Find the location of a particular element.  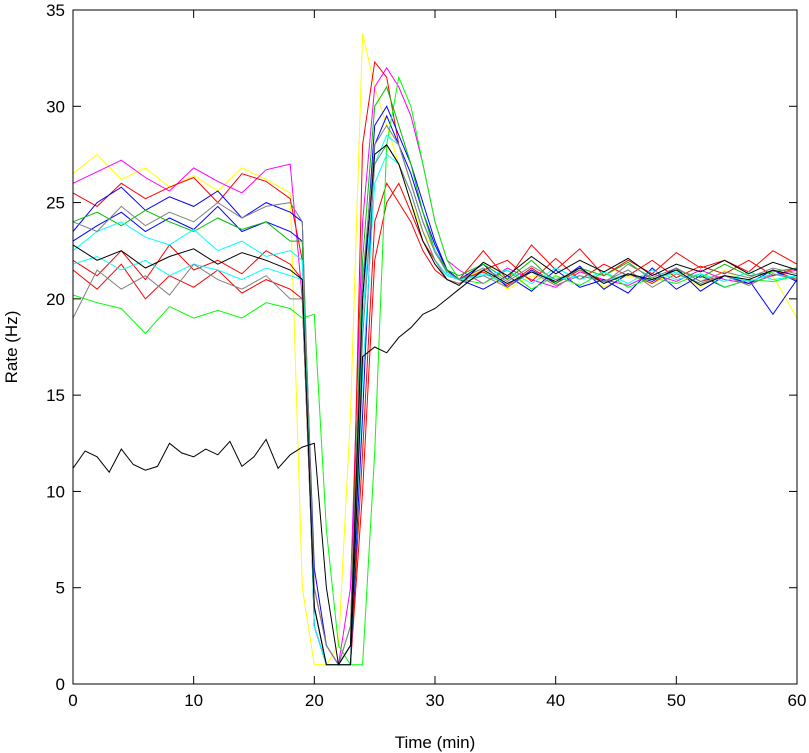

y-tick-label: 15 is located at coordinates (55, 395).